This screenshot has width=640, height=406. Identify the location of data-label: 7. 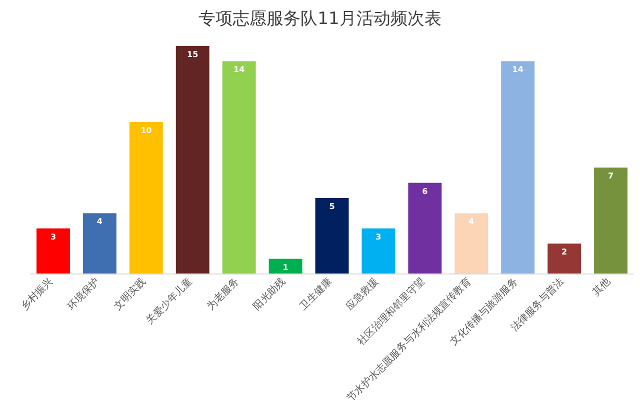
(611, 176).